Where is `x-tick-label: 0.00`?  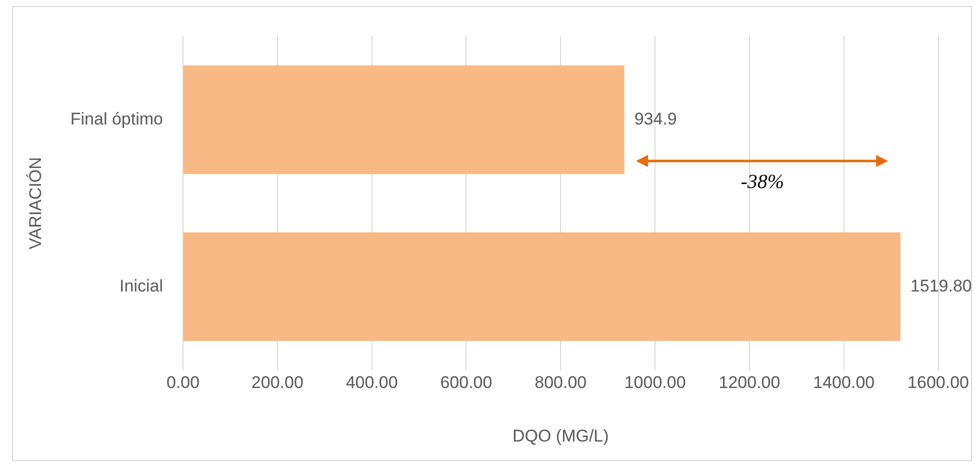 x-tick-label: 0.00 is located at coordinates (183, 382).